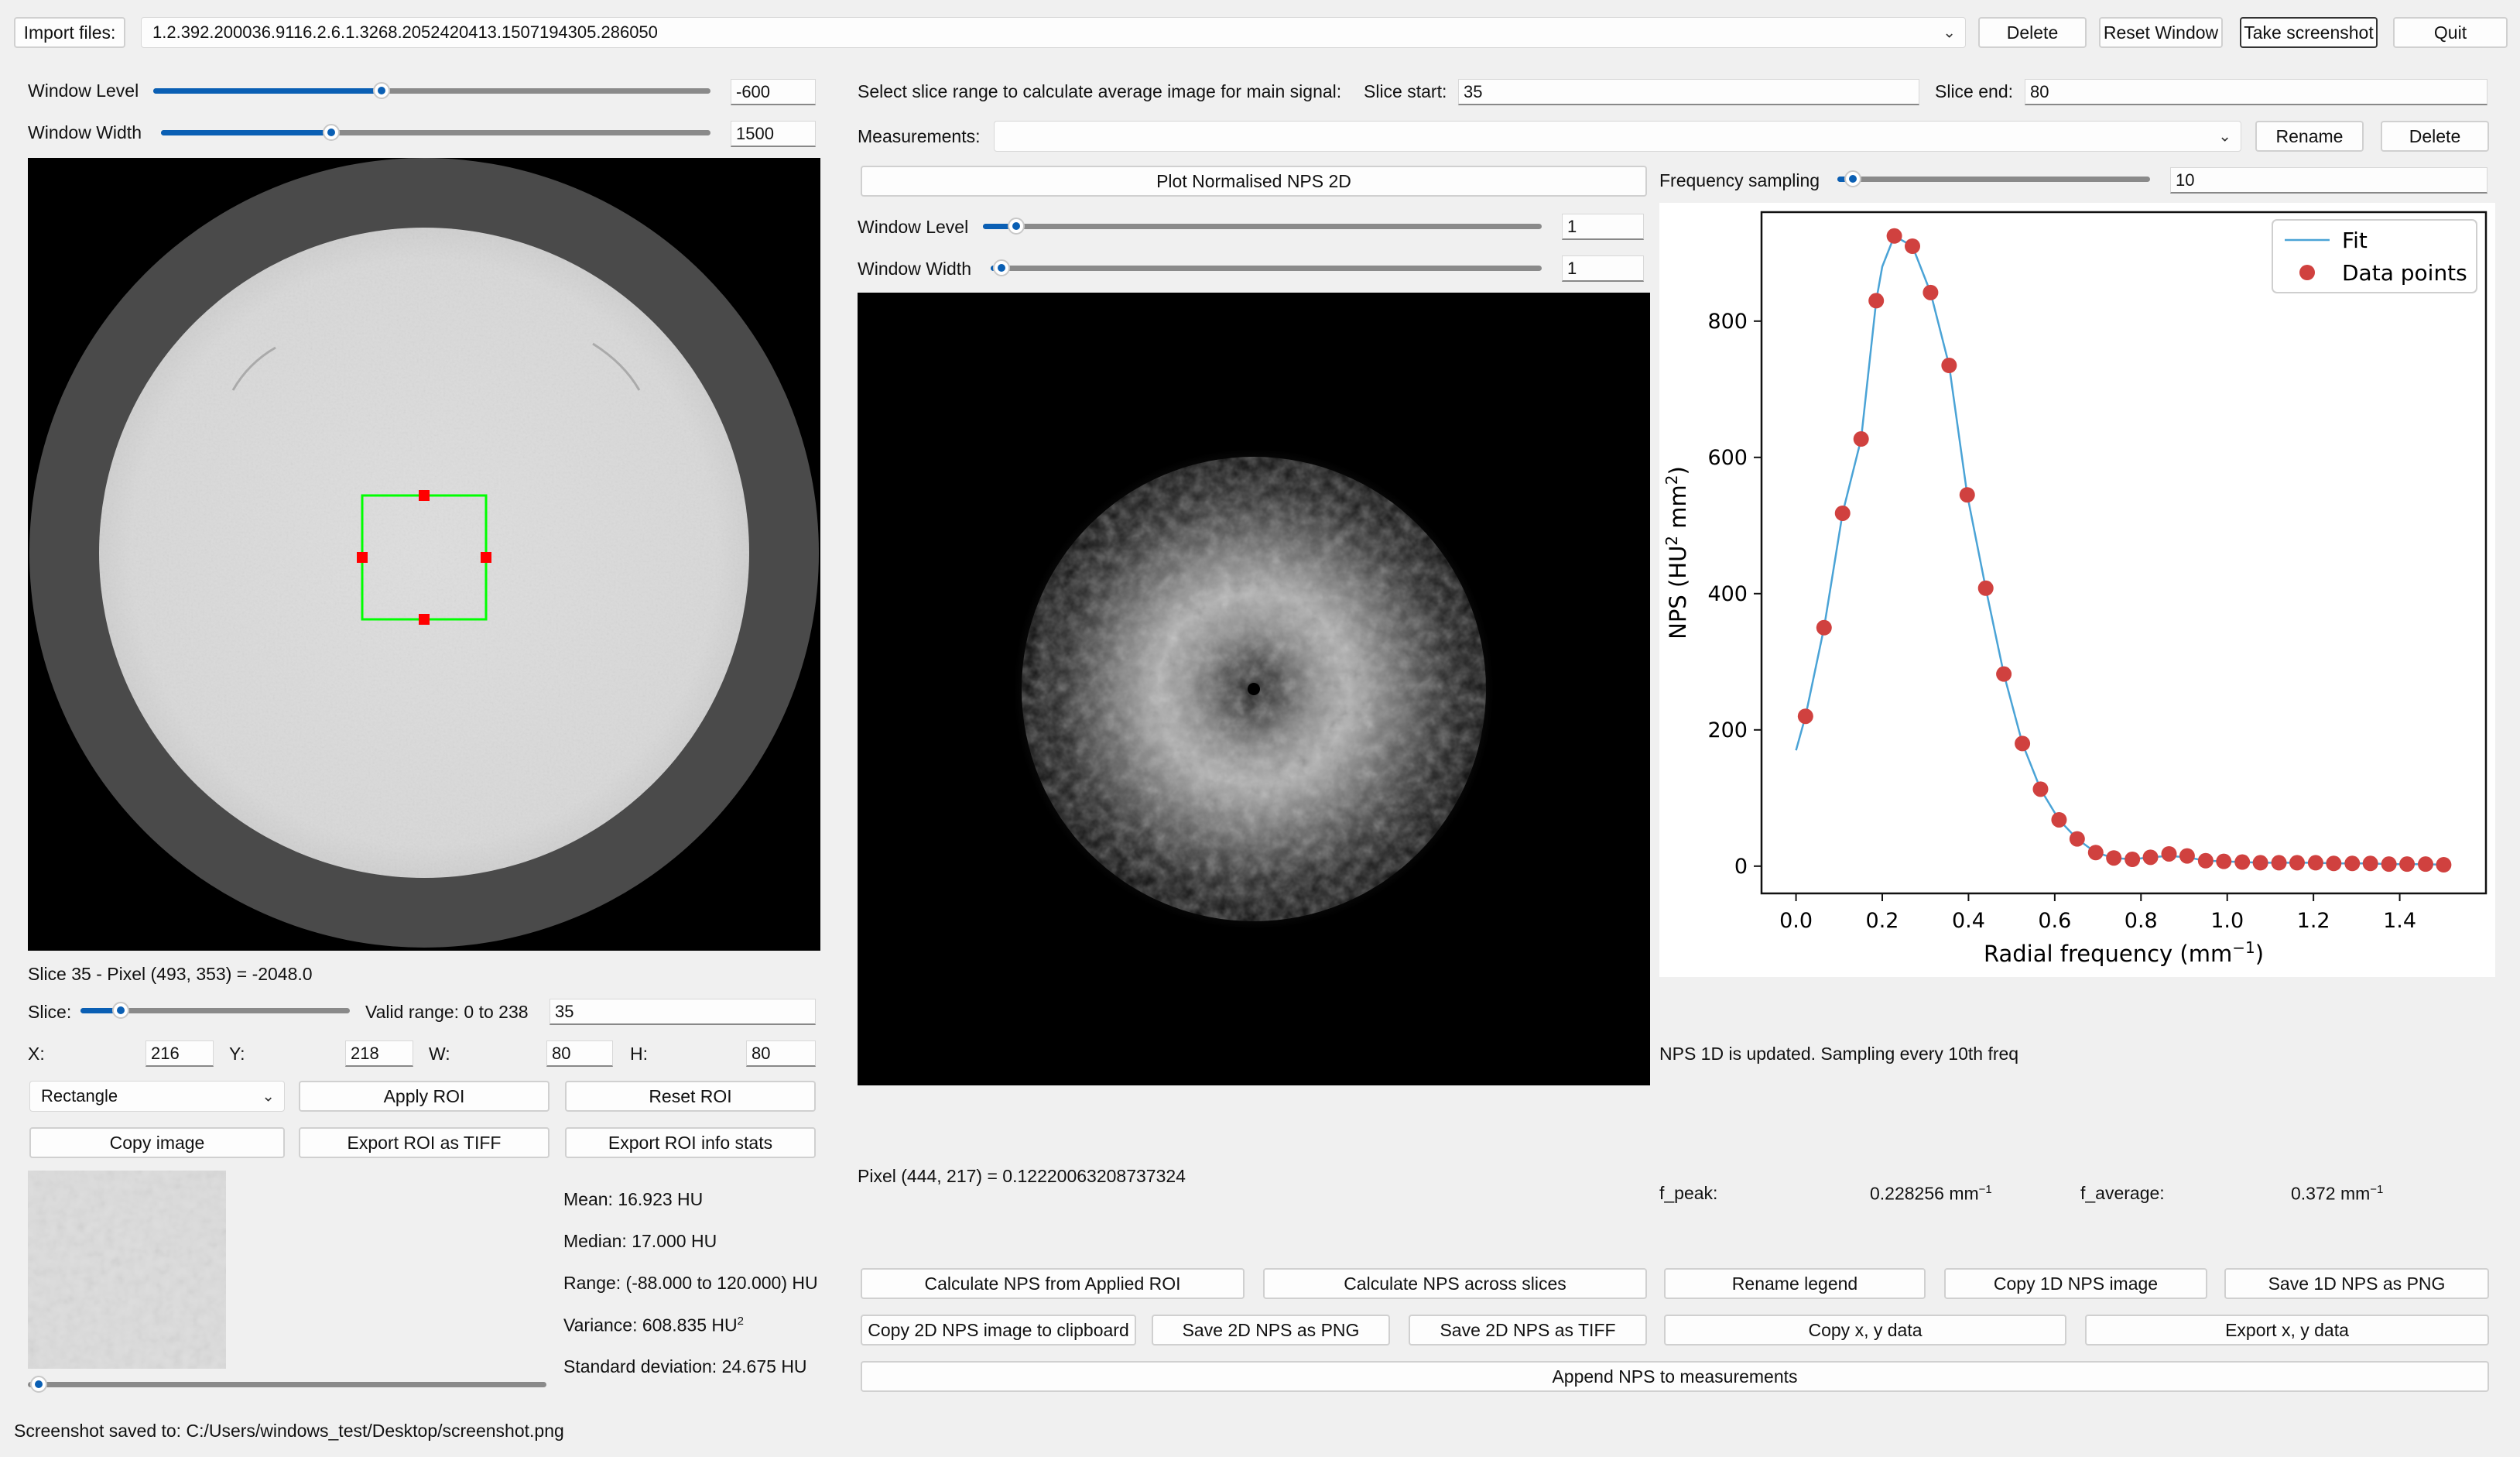 The image size is (2520, 1457). What do you see at coordinates (2075, 1283) in the screenshot?
I see `copy-1d-nps-image-button: Copy 1D NPS image` at bounding box center [2075, 1283].